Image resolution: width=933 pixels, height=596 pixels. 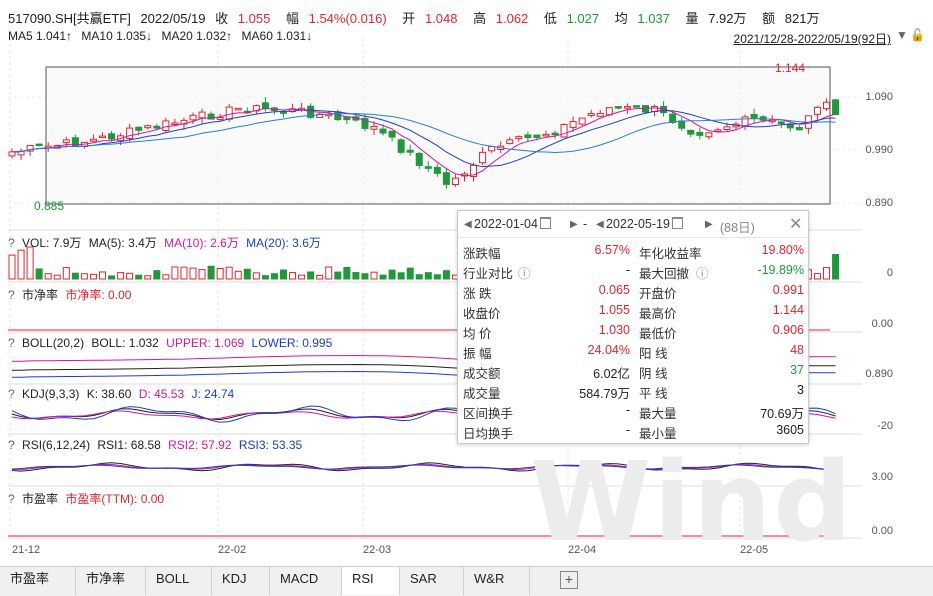 What do you see at coordinates (569, 580) in the screenshot?
I see `add-tab-icon: +` at bounding box center [569, 580].